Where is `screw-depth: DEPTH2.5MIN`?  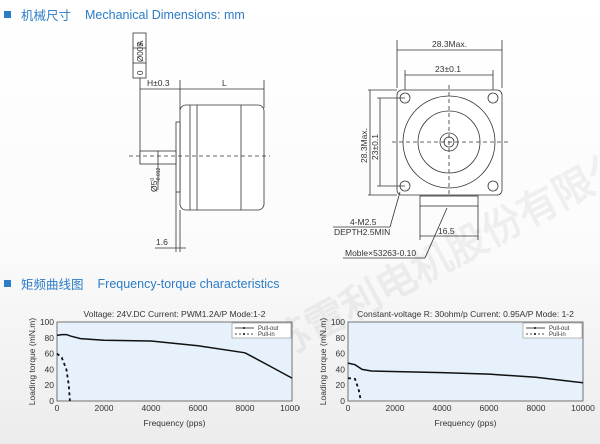
screw-depth: DEPTH2.5MIN is located at coordinates (362, 232).